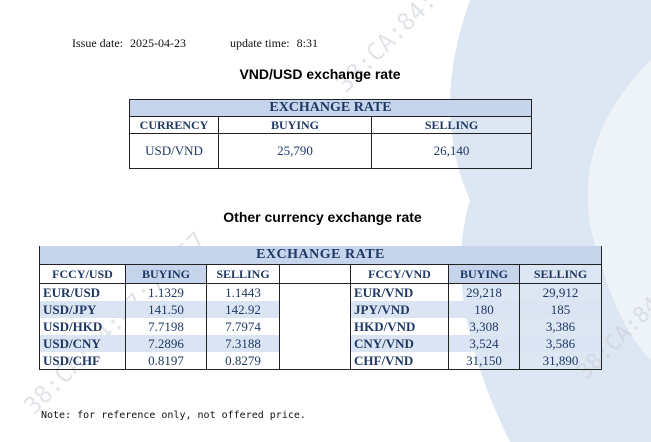 This screenshot has height=442, width=651. I want to click on buying-cell: 1.1329, so click(166, 292).